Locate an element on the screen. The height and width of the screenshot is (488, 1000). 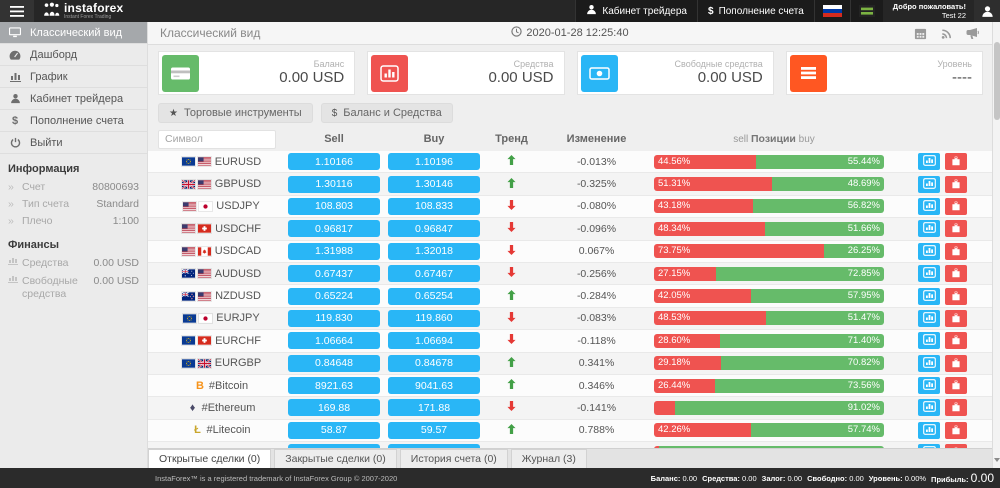
sidebar-item-chart: График is located at coordinates (73, 77).